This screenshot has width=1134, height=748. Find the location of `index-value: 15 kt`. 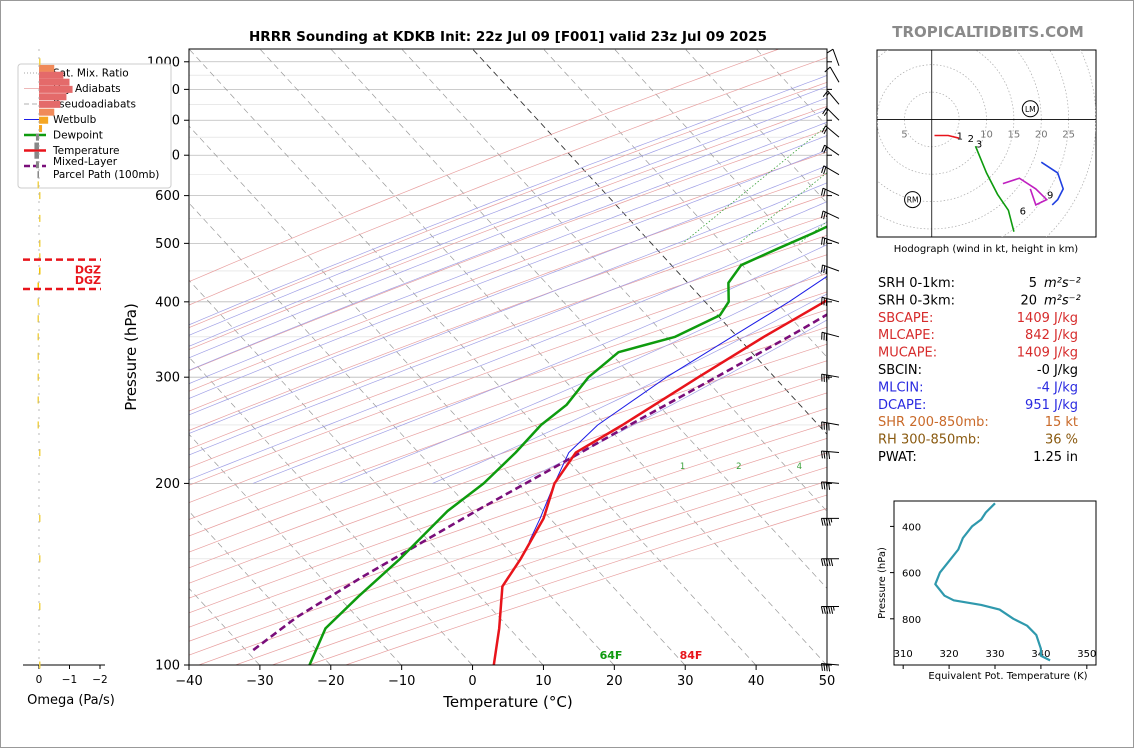

index-value: 15 kt is located at coordinates (1061, 422).